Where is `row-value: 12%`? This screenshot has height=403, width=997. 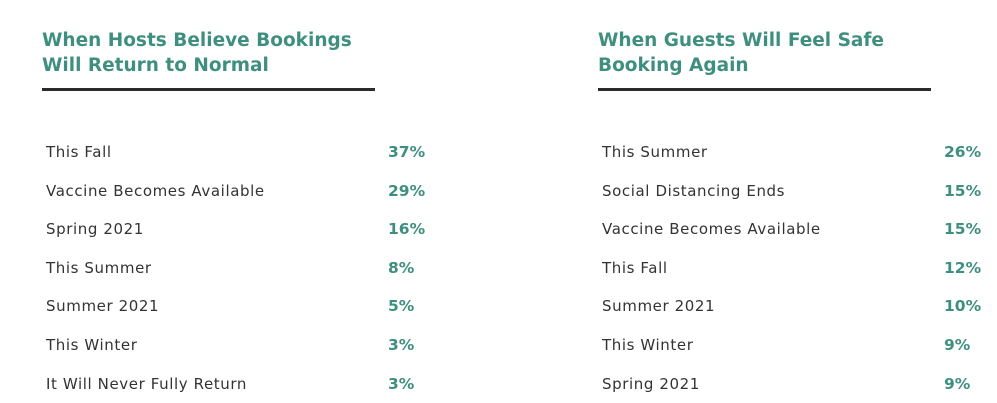 row-value: 12% is located at coordinates (963, 267).